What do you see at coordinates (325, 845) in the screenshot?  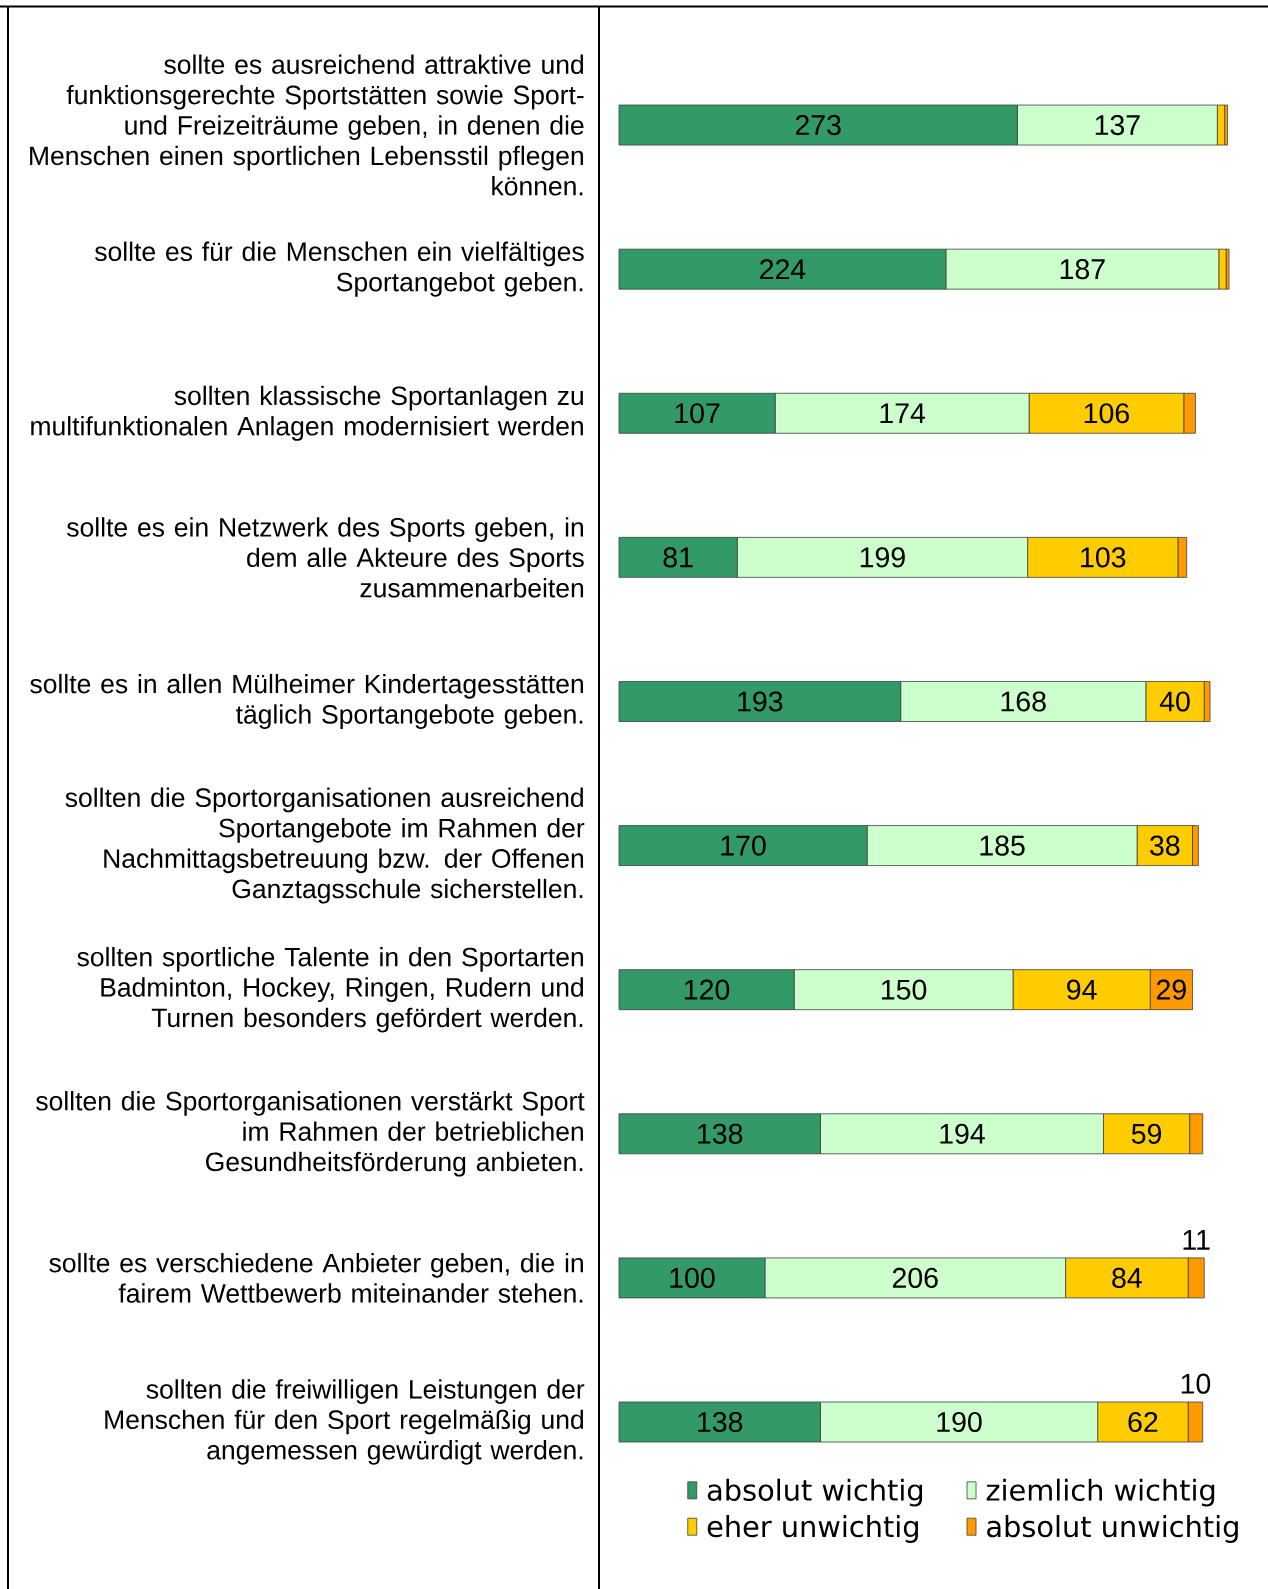 I see `y-tick-label: sollten die Sportorganisationen ausreichend Sportangebote im Rahmen der Nachmittagsbetreuung bzw. der Offenen Ganztagsschule sicherstellen.` at bounding box center [325, 845].